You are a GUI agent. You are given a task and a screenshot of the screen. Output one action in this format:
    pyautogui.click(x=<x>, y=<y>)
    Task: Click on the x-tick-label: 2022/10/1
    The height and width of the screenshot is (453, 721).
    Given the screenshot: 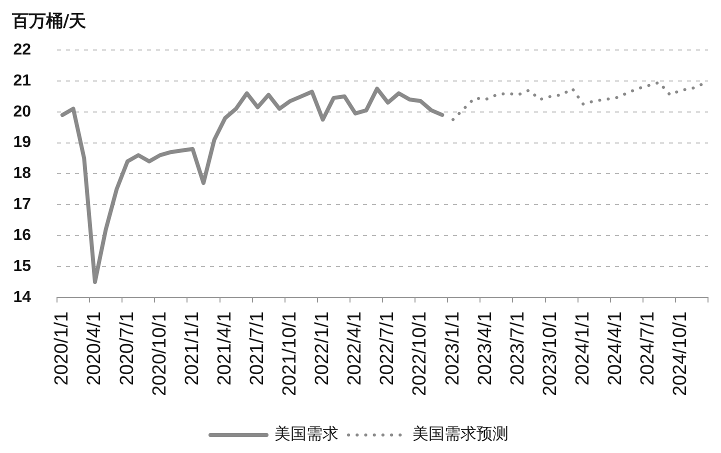 What is the action you would take?
    pyautogui.click(x=420, y=353)
    